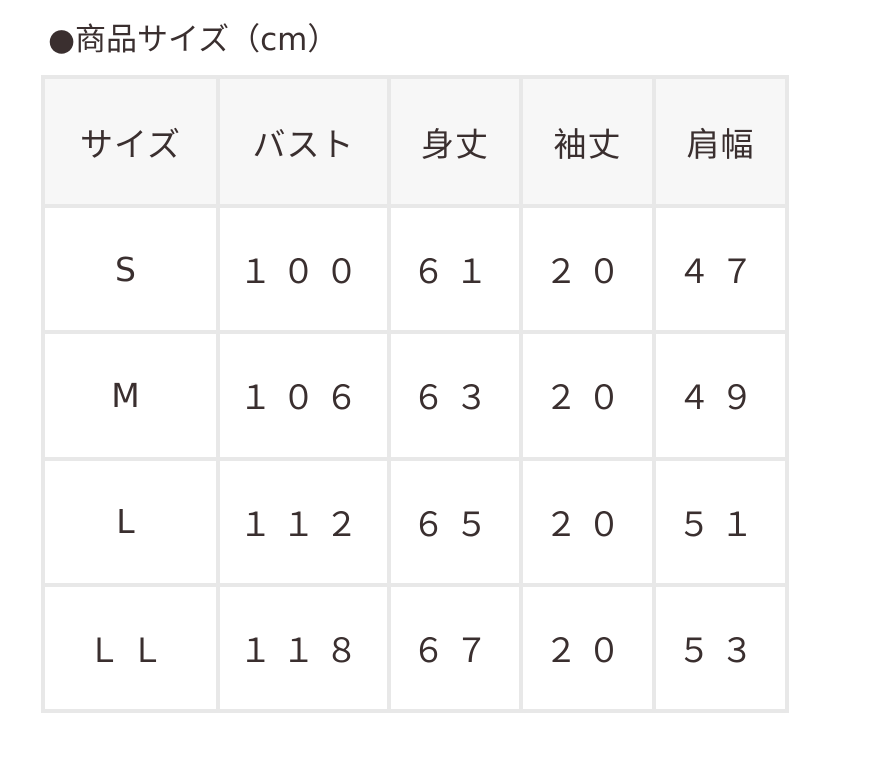 This screenshot has height=771, width=870. I want to click on table-row: S １００ ６１ ２０ ４７, so click(415, 269).